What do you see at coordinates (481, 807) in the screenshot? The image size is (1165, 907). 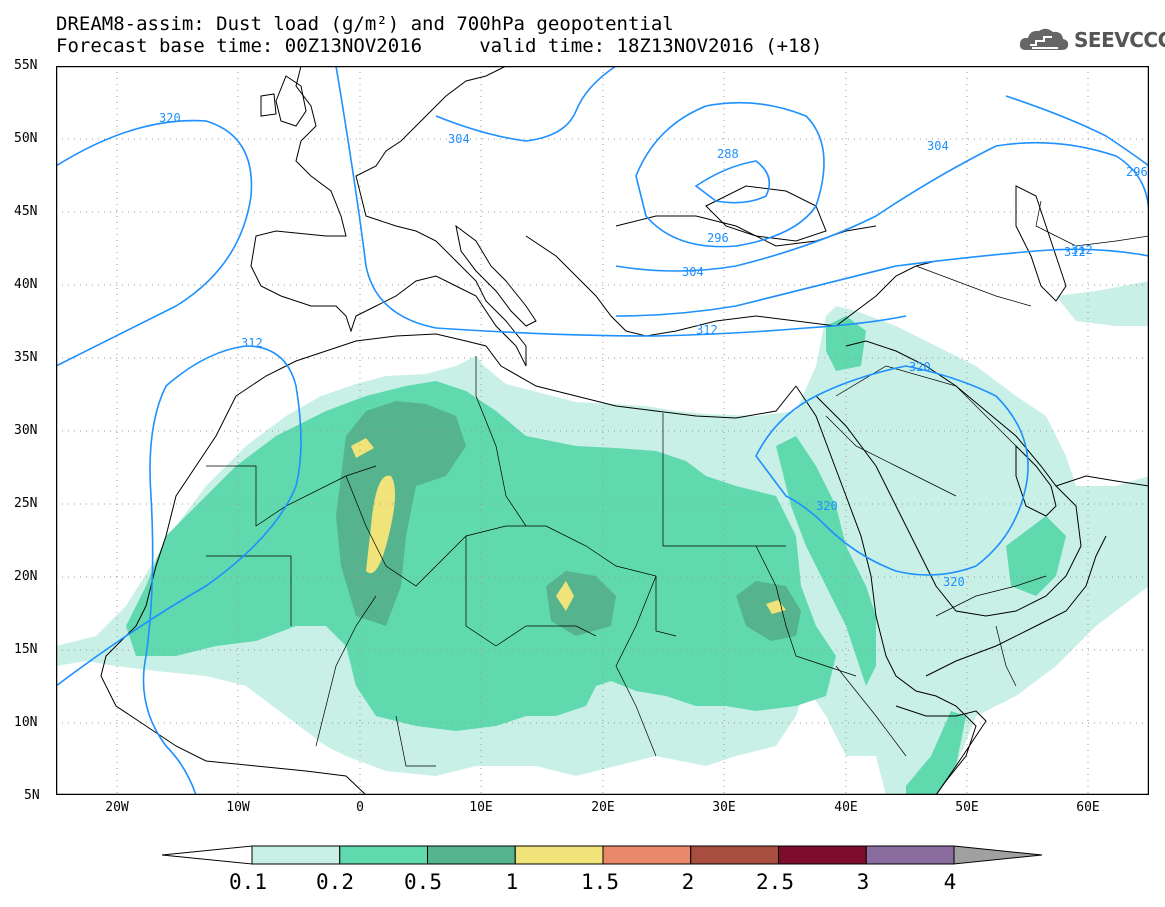 I see `lon-label: 10E` at bounding box center [481, 807].